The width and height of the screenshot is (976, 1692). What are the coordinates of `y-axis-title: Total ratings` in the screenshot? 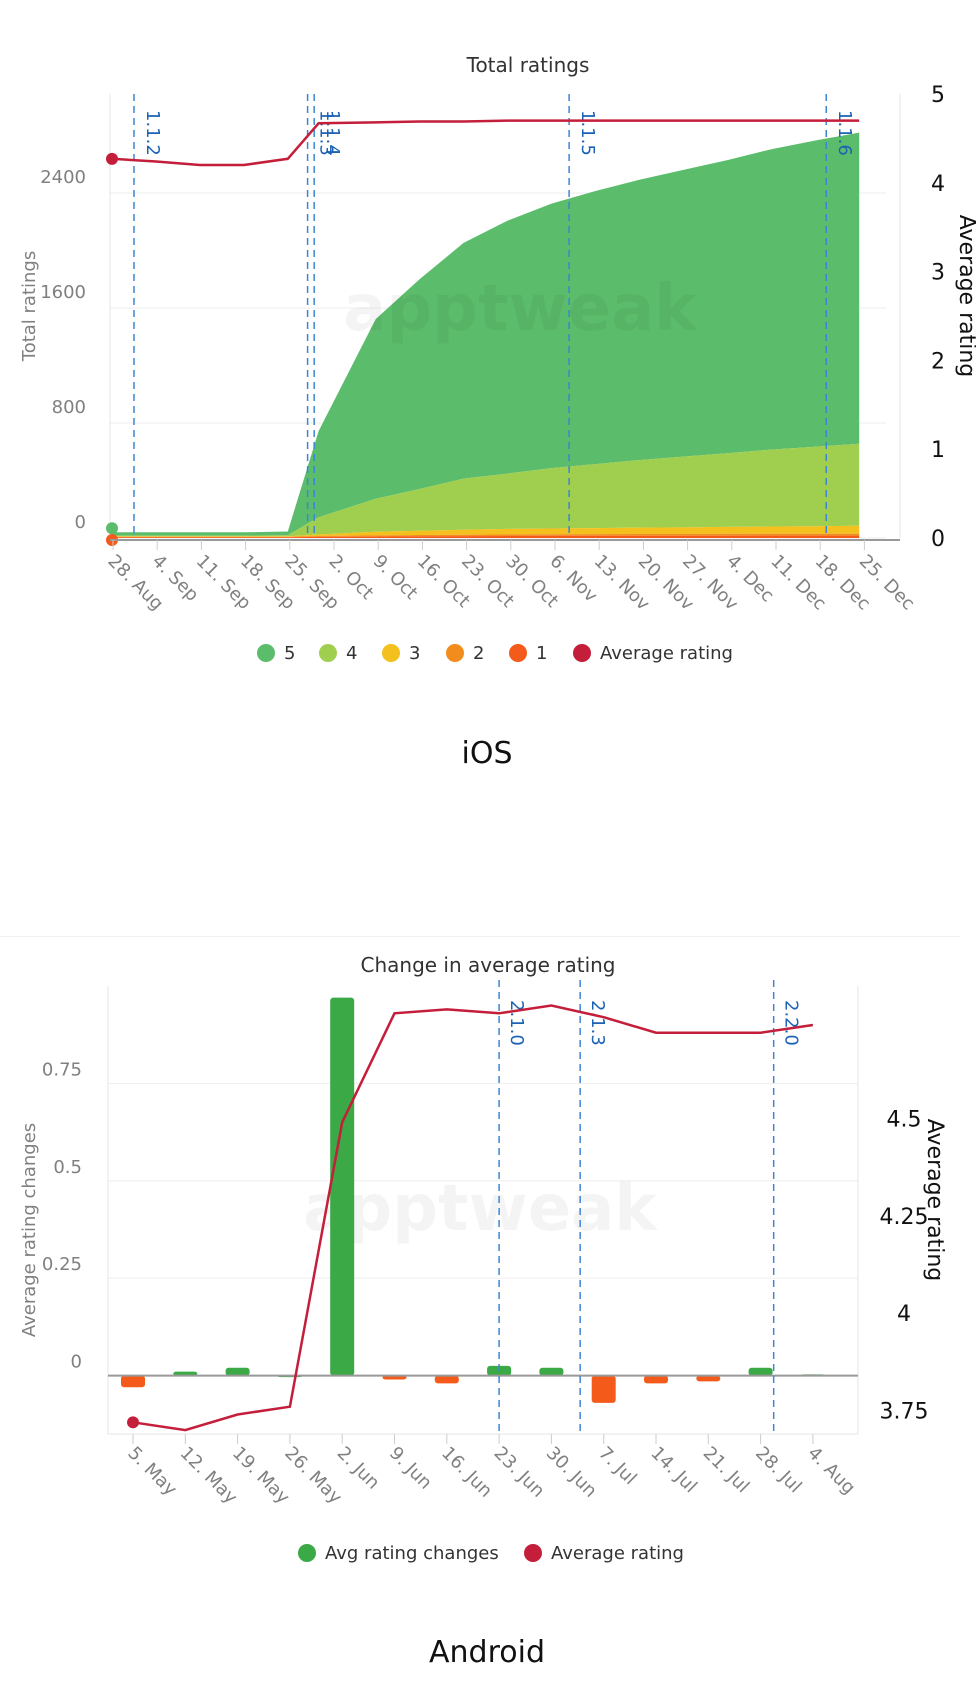 It's located at (29, 306).